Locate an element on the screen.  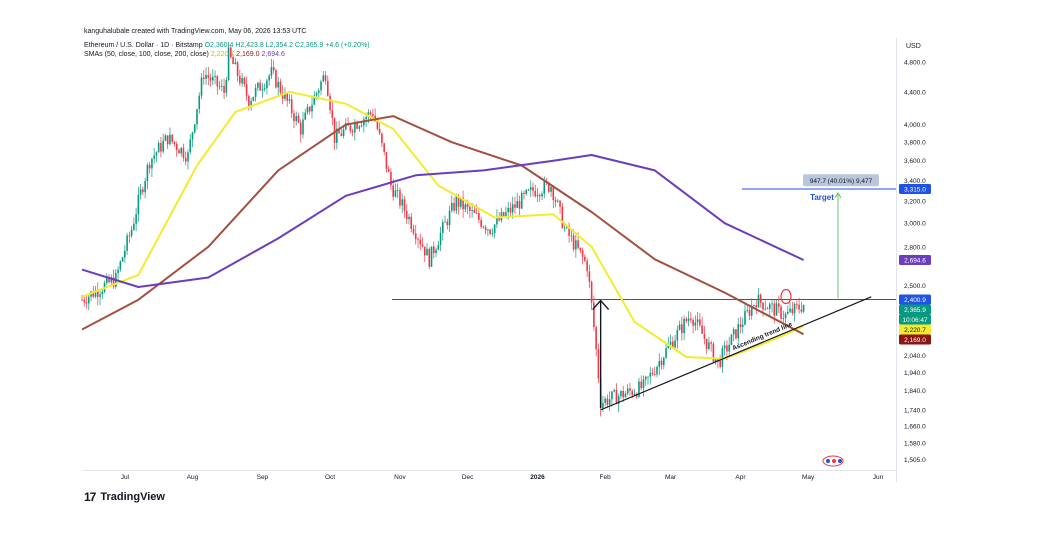
rally-arrow-head-icon is located at coordinates (601, 305).